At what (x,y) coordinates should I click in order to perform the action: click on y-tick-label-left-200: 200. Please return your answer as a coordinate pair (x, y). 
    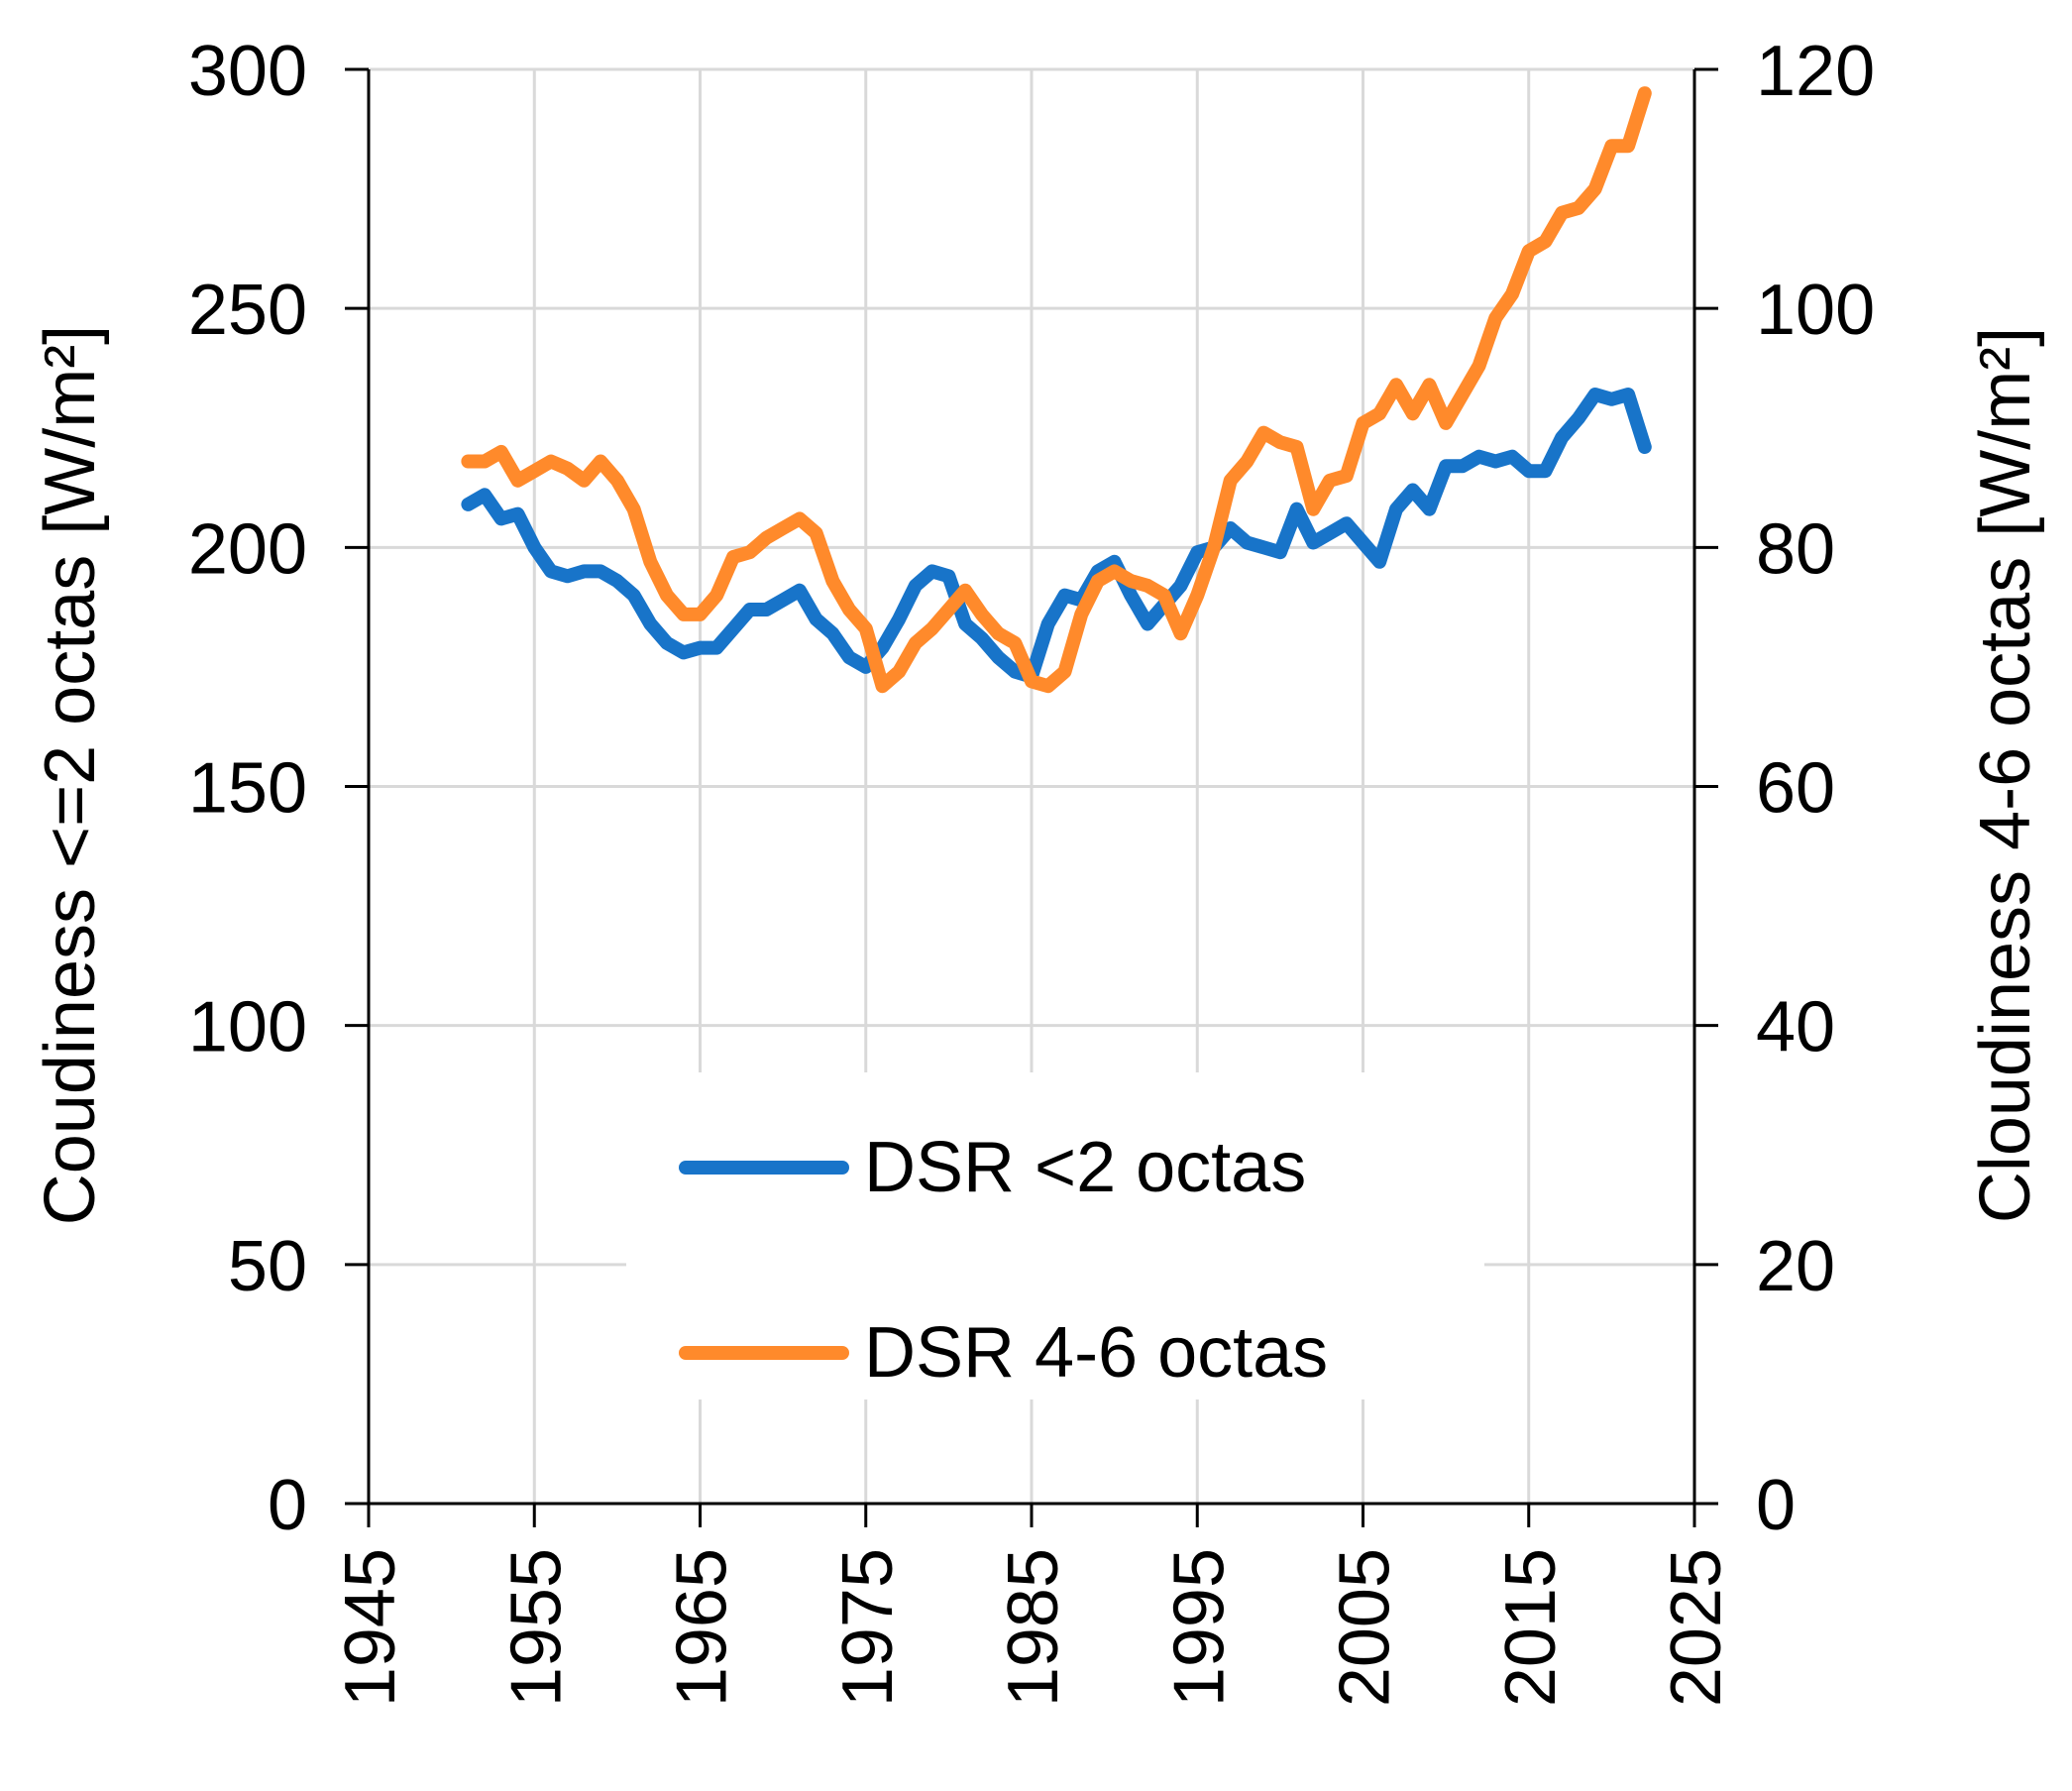
    Looking at the image, I should click on (247, 549).